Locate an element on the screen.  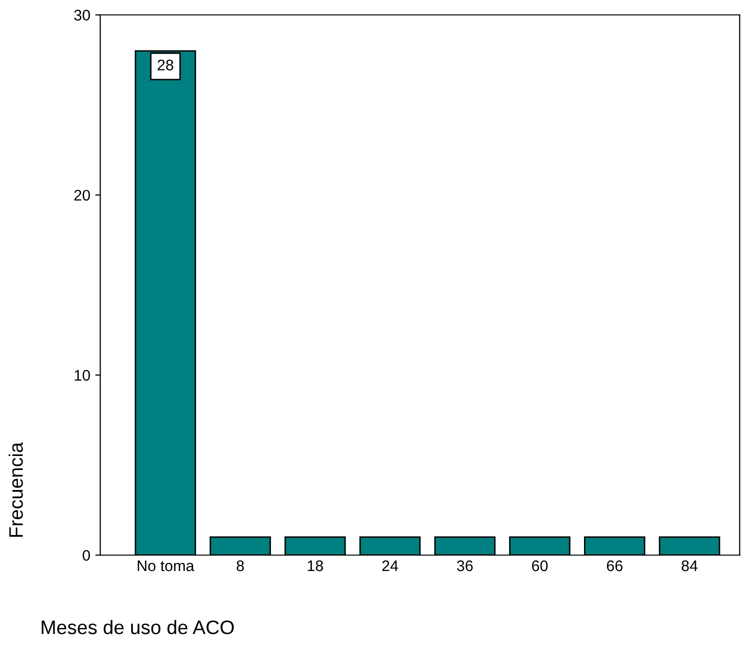
x-tick-label: 24 is located at coordinates (390, 566).